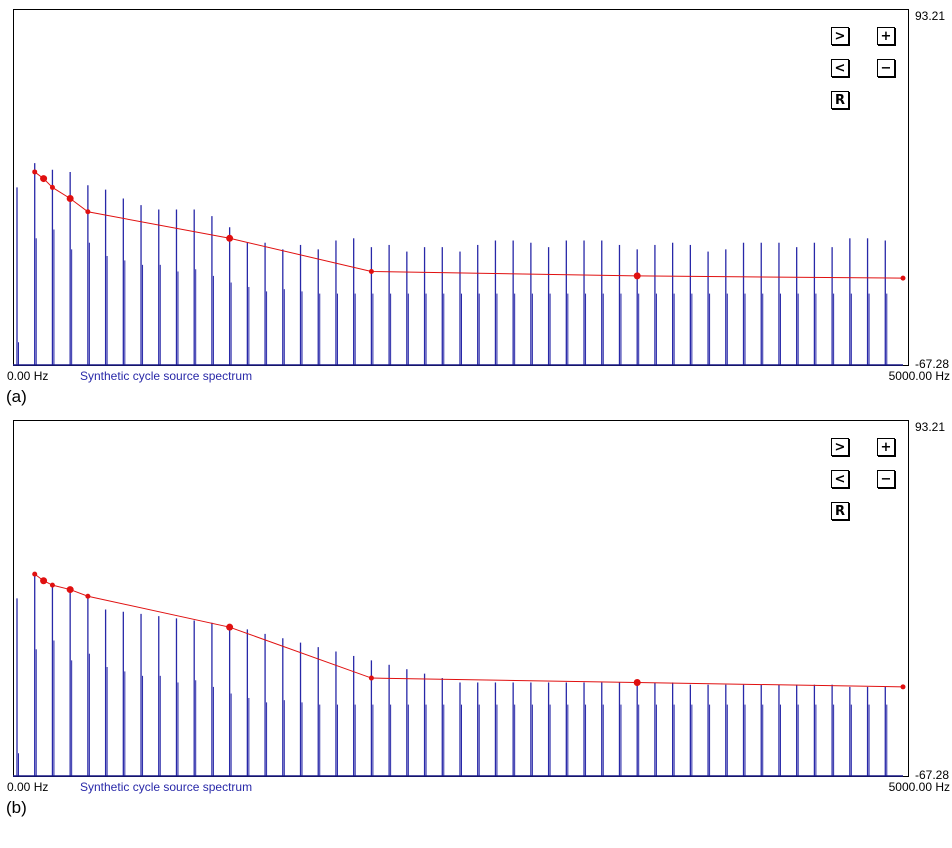 The height and width of the screenshot is (848, 952). What do you see at coordinates (16, 396) in the screenshot?
I see `panel-label: (a)` at bounding box center [16, 396].